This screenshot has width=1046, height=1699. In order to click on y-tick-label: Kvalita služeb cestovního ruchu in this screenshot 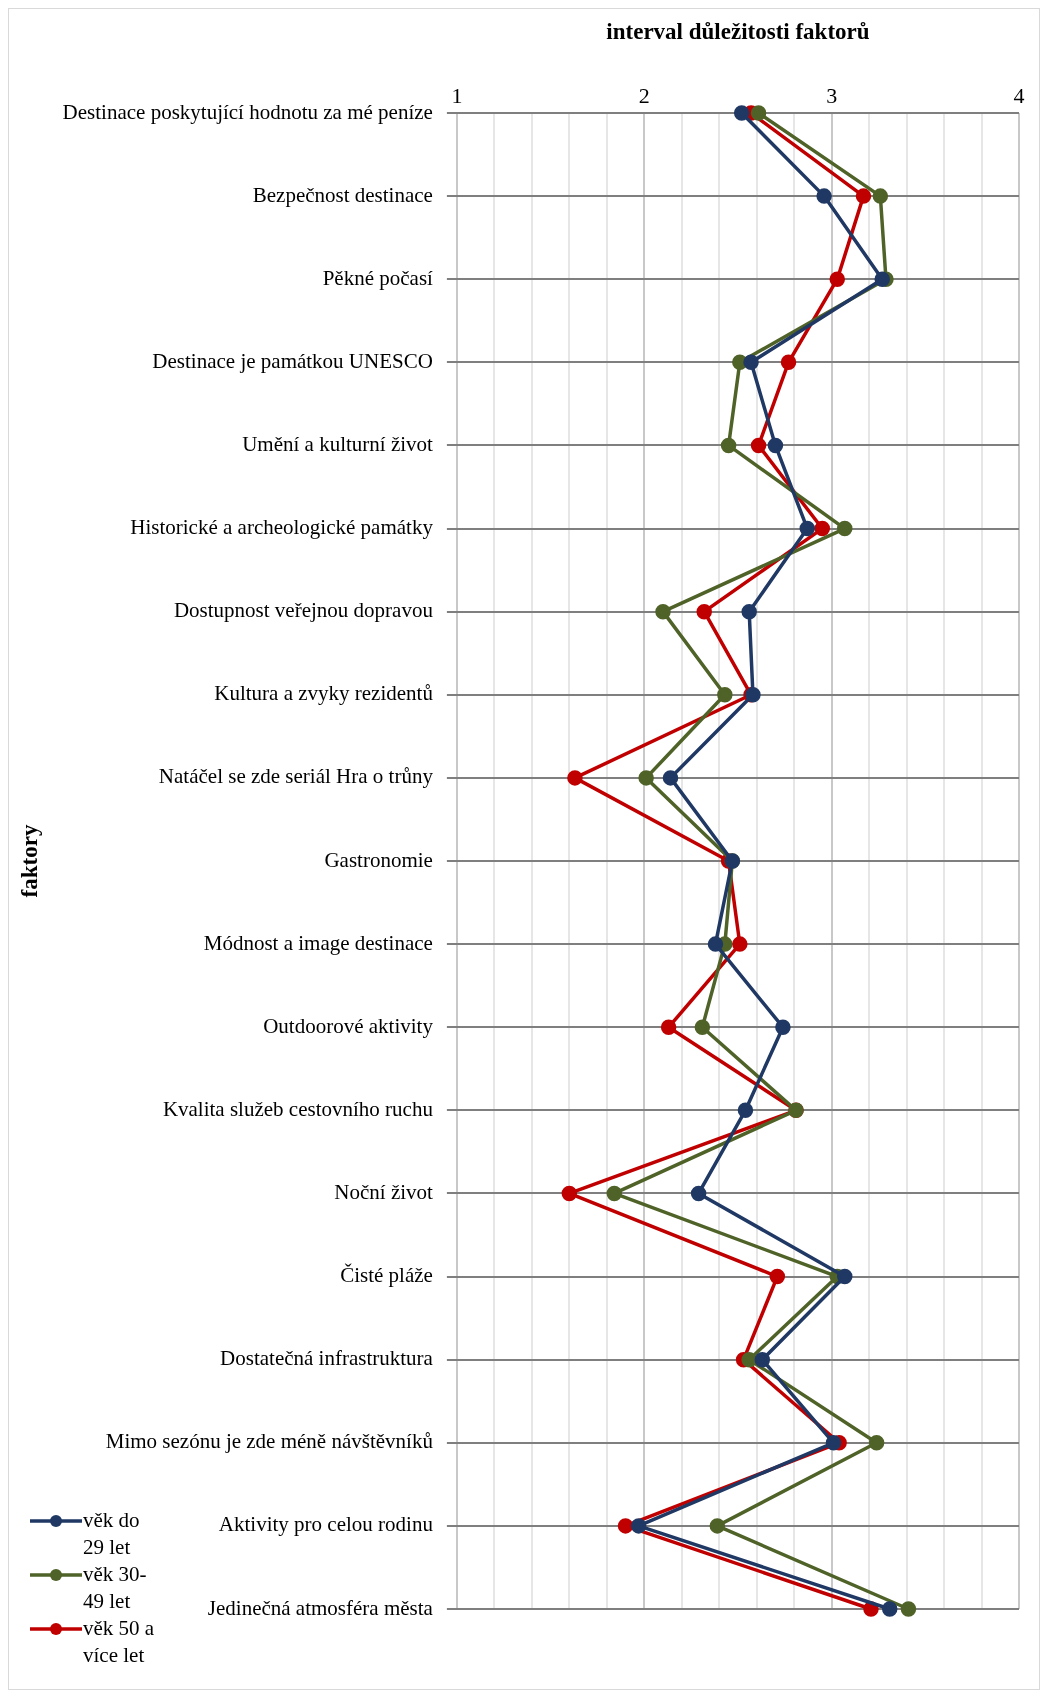, I will do `click(298, 1108)`.